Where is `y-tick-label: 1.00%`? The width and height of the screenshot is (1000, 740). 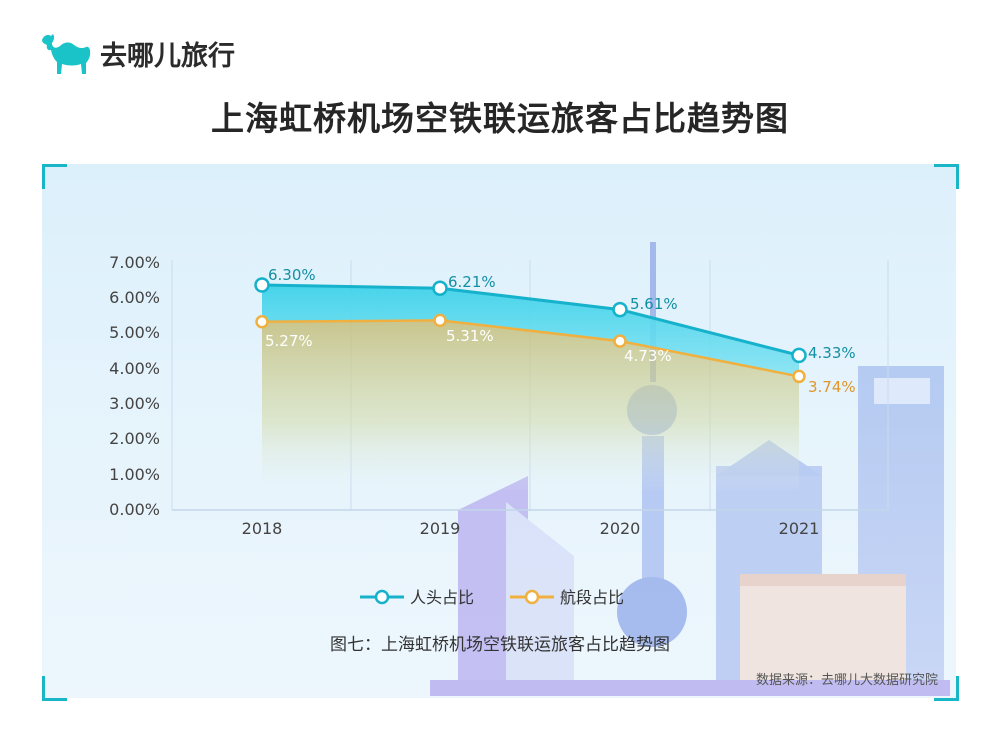 y-tick-label: 1.00% is located at coordinates (134, 474).